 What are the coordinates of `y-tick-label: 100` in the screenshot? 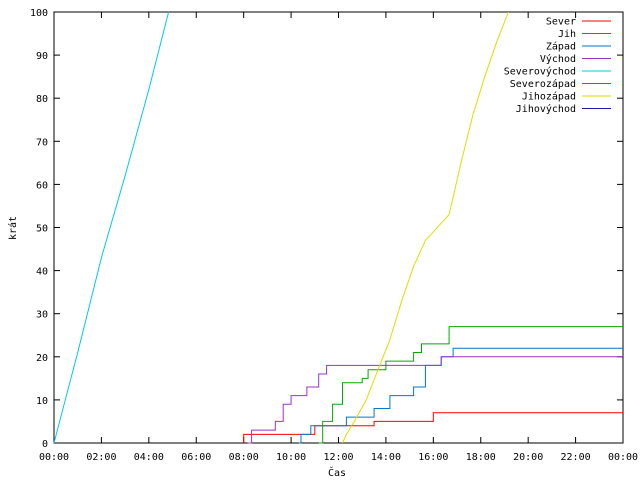 It's located at (39, 13).